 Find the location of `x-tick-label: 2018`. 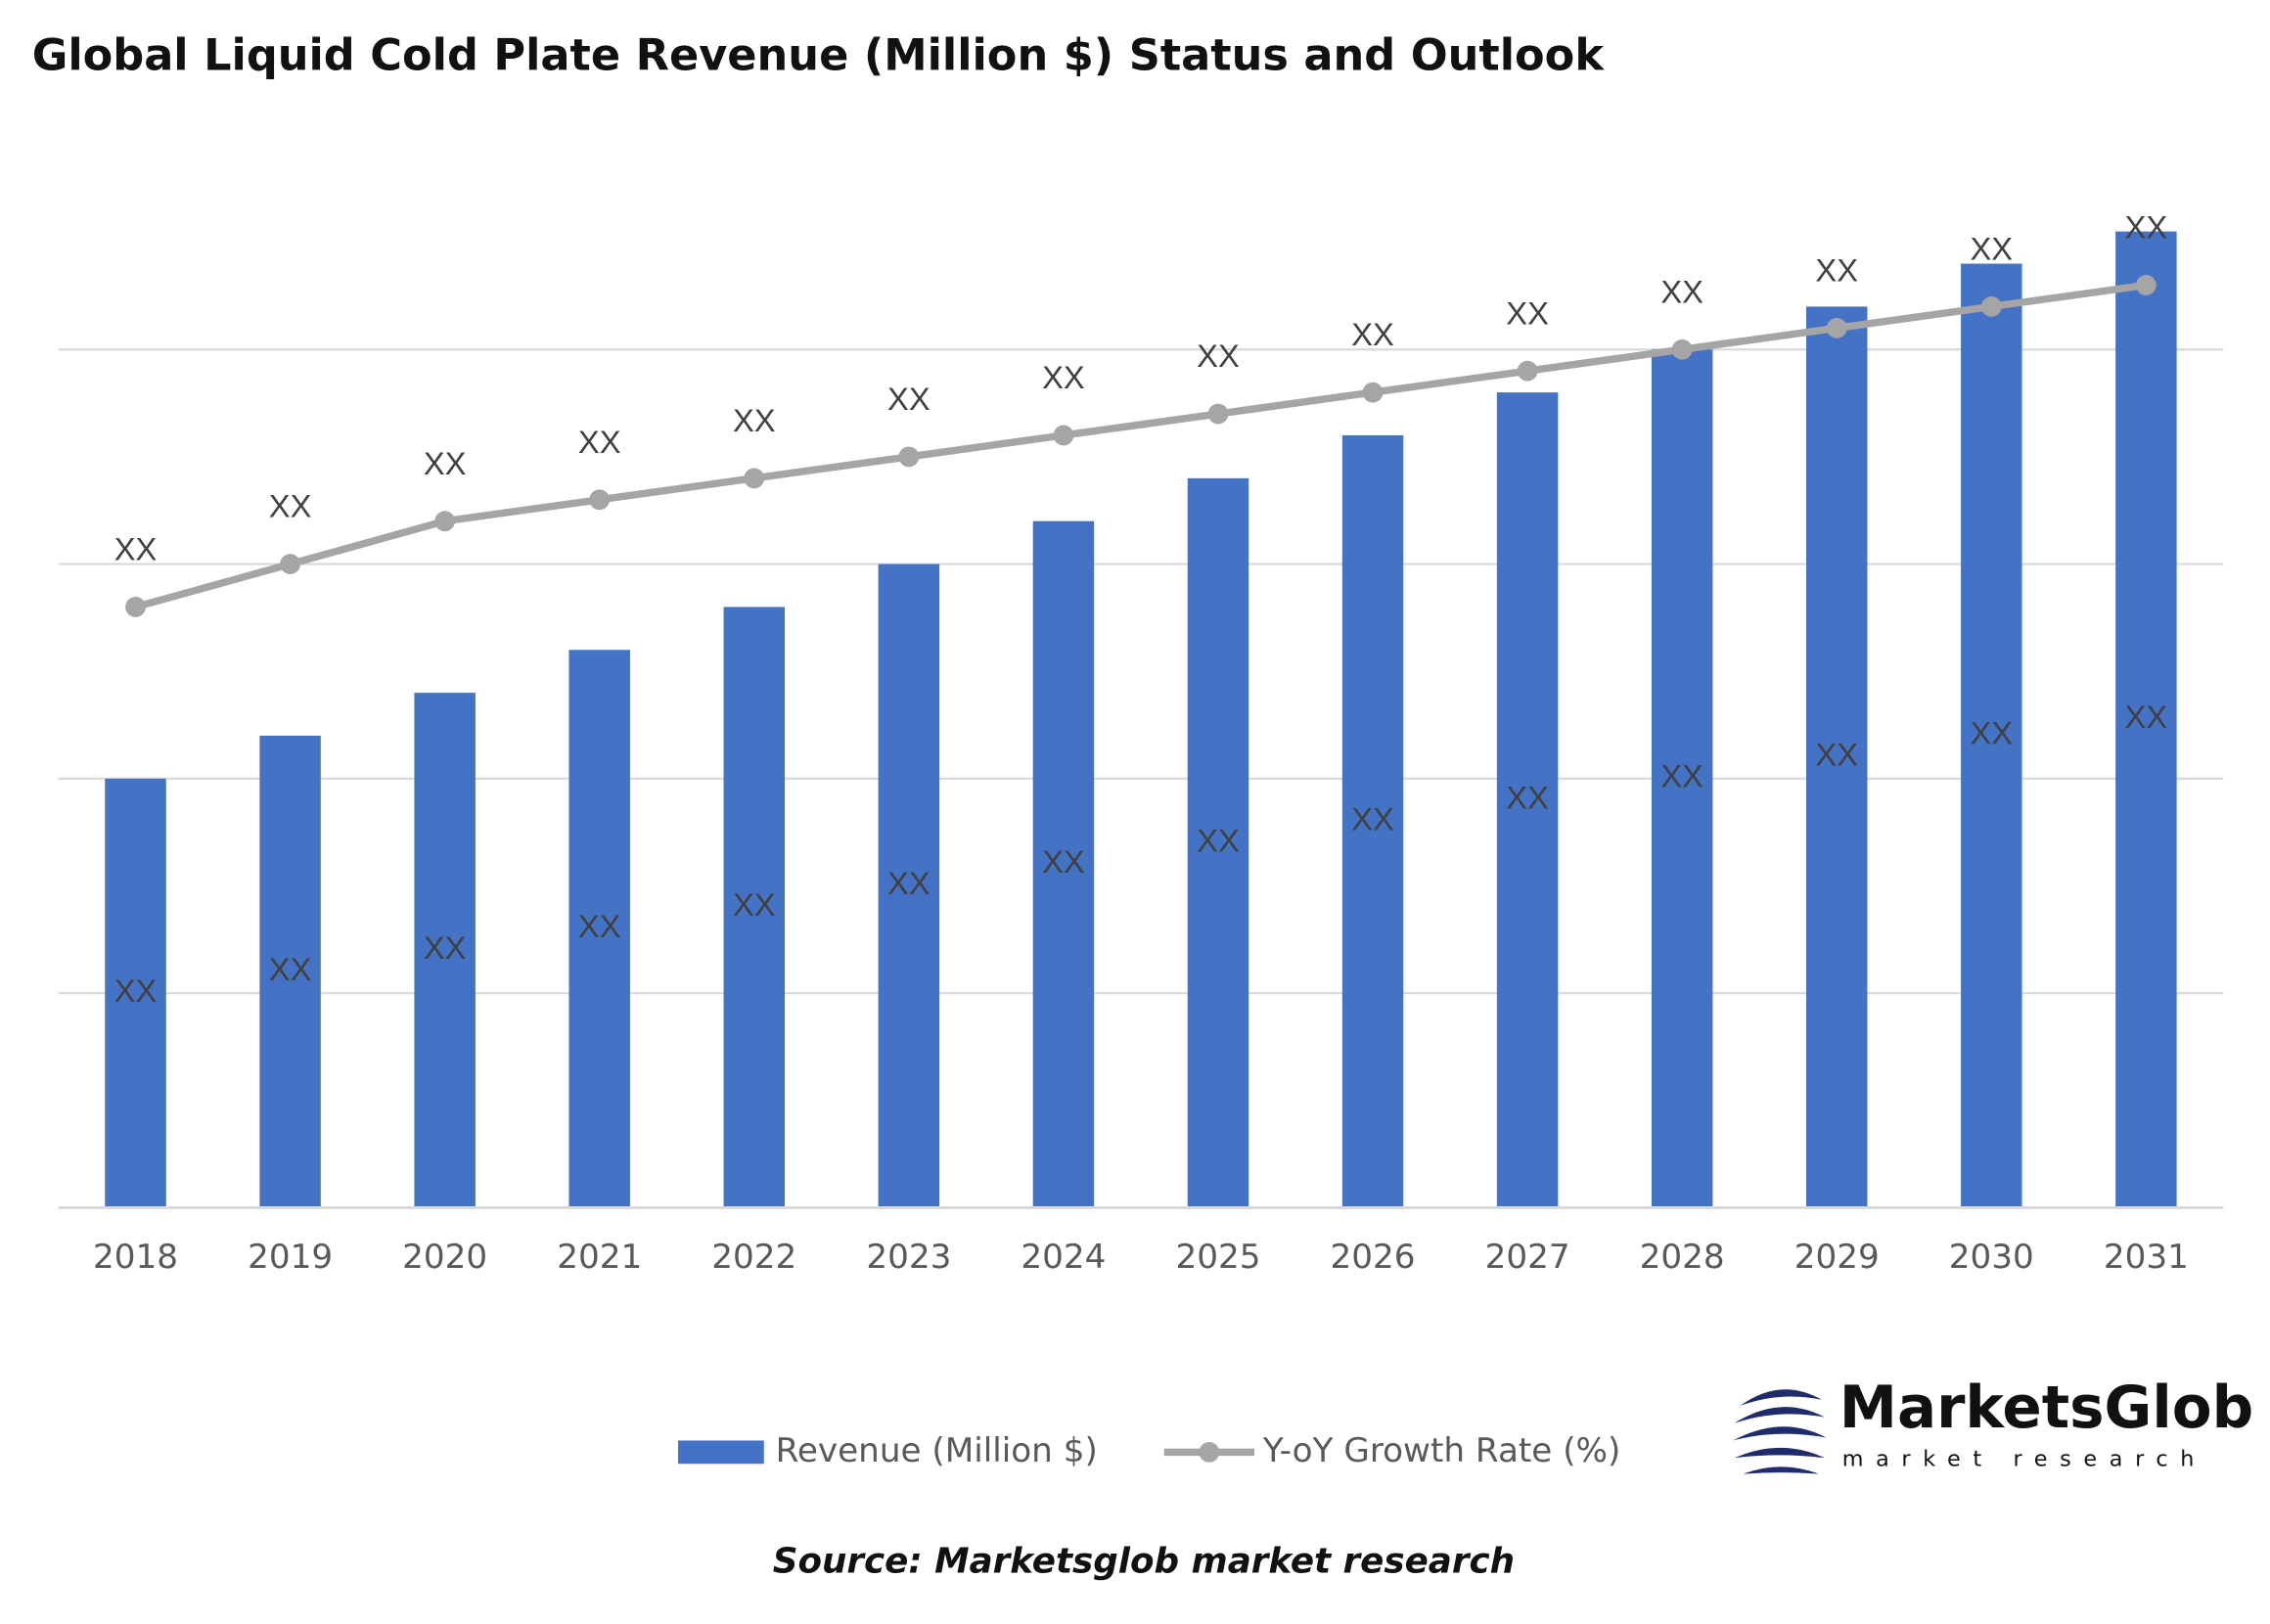

x-tick-label: 2018 is located at coordinates (135, 1257).